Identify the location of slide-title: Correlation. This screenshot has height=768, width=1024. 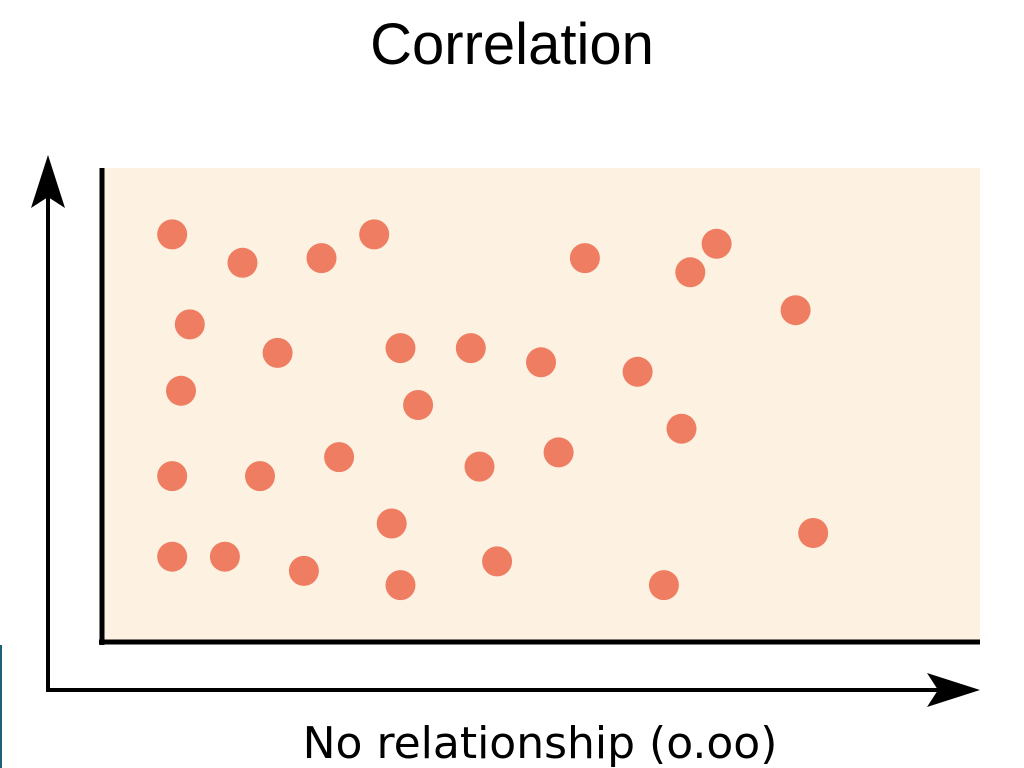
(512, 44).